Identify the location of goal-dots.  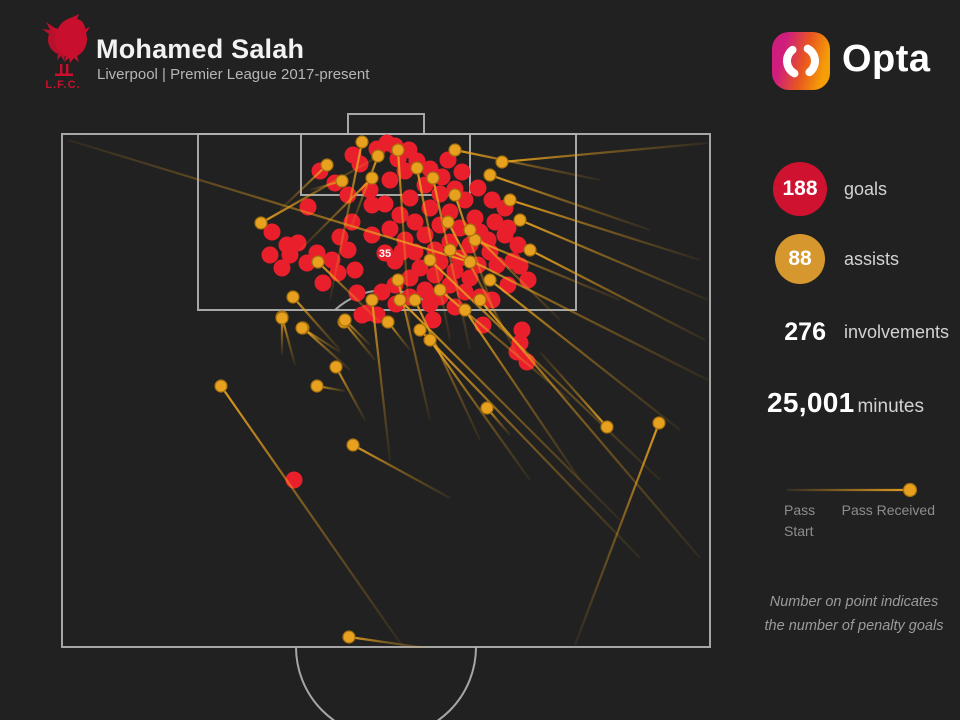
(399, 311).